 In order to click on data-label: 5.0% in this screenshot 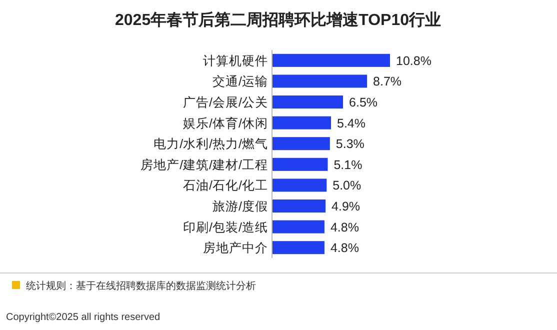, I will do `click(347, 185)`.